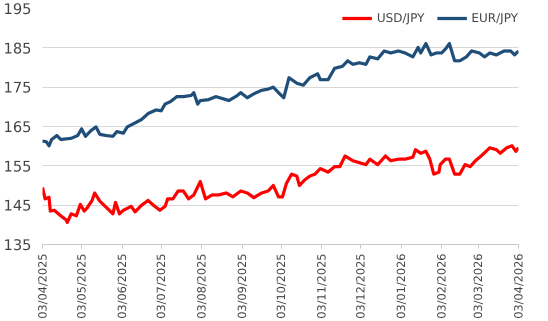 The width and height of the screenshot is (548, 321). I want to click on legend-label: EUR/JPY, so click(494, 18).